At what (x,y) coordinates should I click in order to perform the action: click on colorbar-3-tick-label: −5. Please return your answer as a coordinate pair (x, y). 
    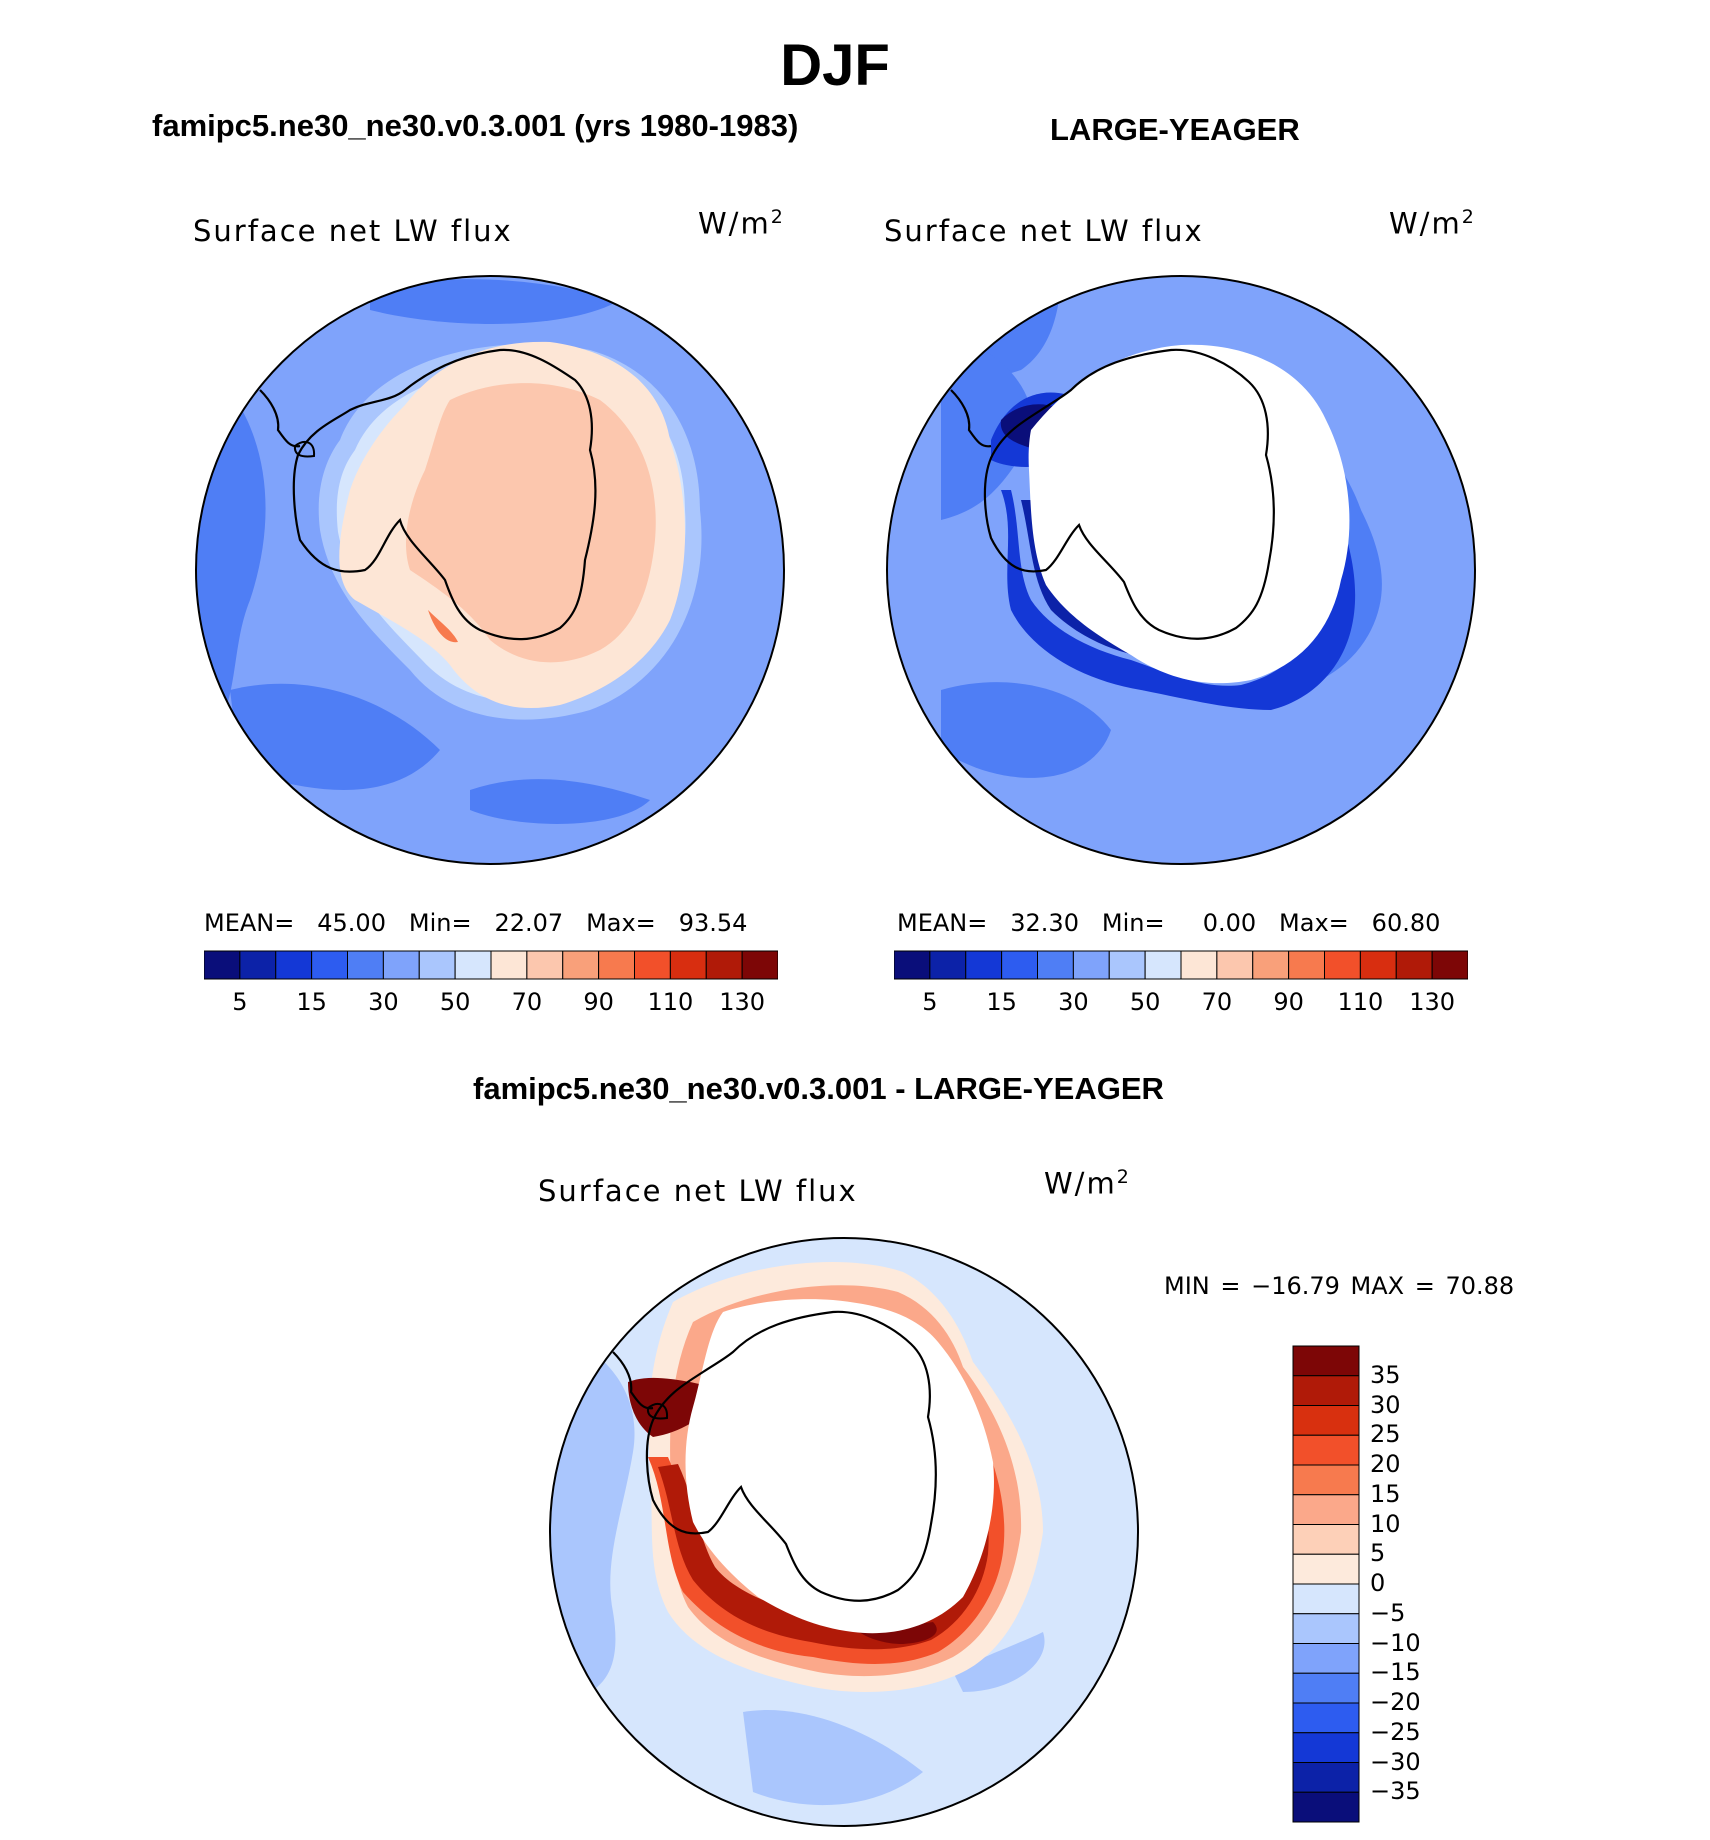
    Looking at the image, I should click on (1388, 1612).